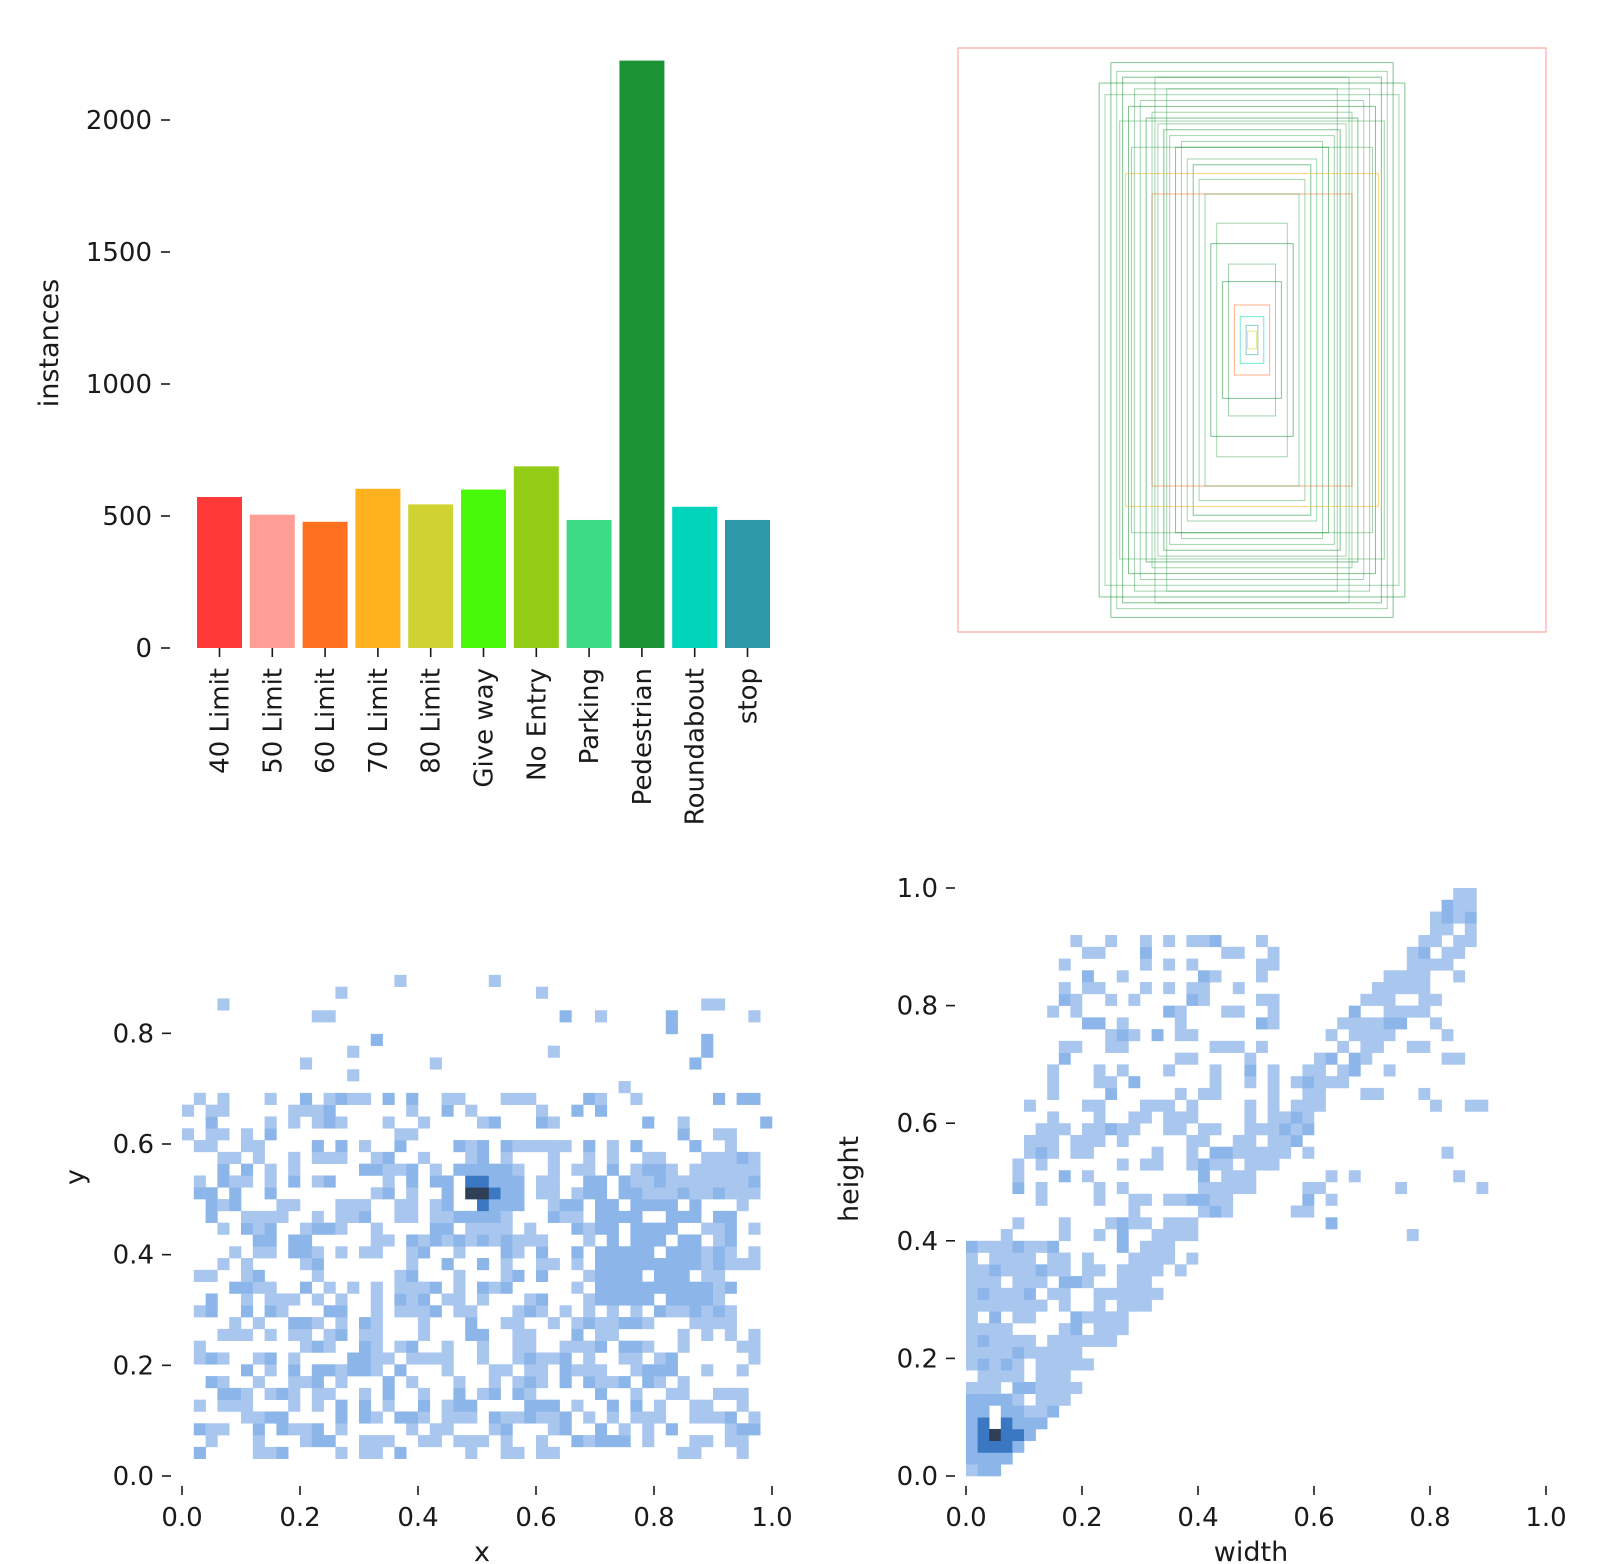  Describe the element at coordinates (1081, 1518) in the screenshot. I see `wh-x-tick-label: 0.2` at that location.